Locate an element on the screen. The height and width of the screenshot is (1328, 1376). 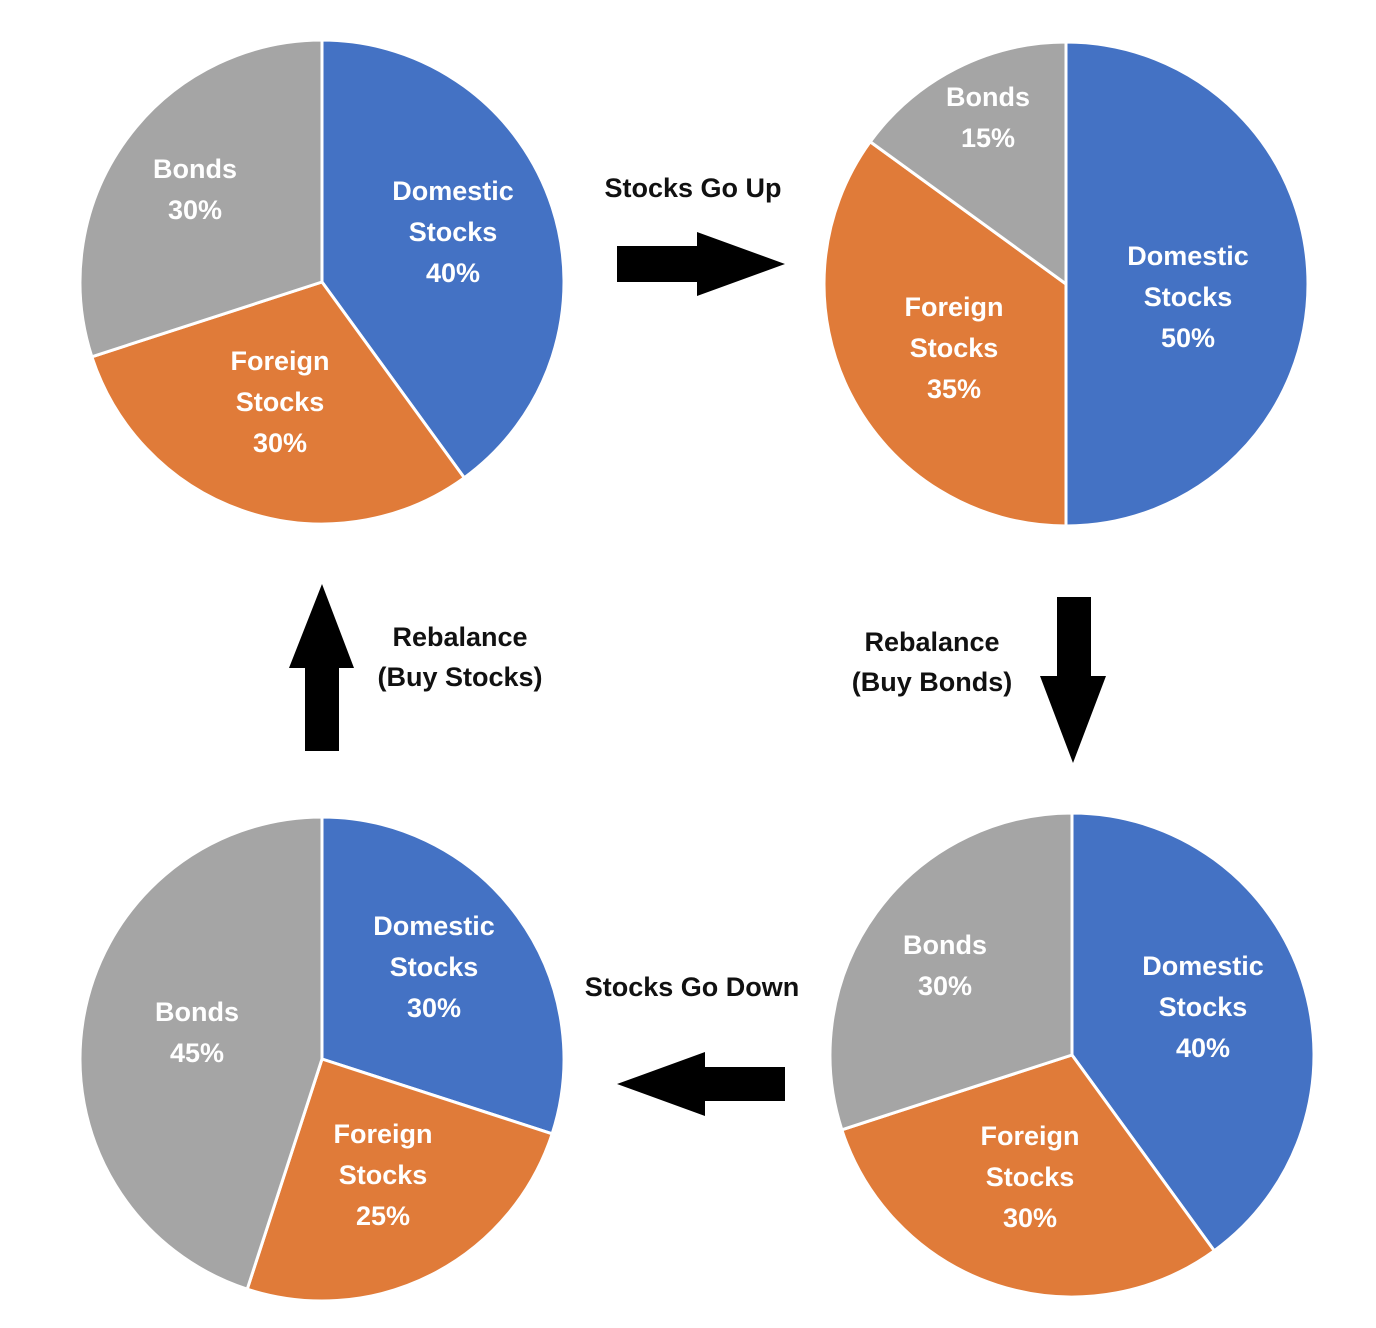
step-stocks-go-down: Stocks Go Down is located at coordinates (692, 1044).